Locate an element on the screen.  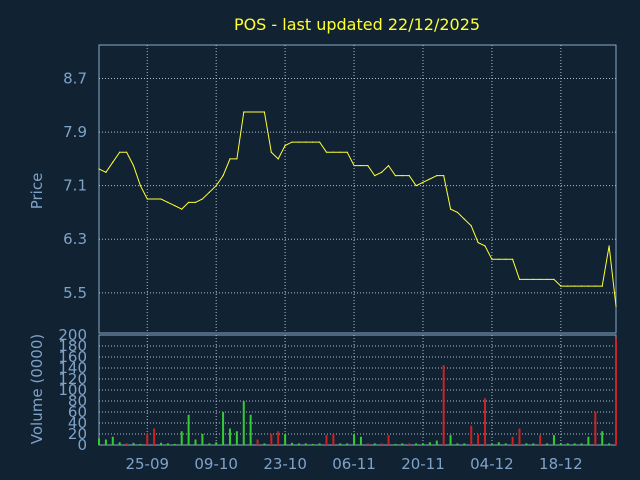
x-tick-label: 06-11 is located at coordinates (354, 464).